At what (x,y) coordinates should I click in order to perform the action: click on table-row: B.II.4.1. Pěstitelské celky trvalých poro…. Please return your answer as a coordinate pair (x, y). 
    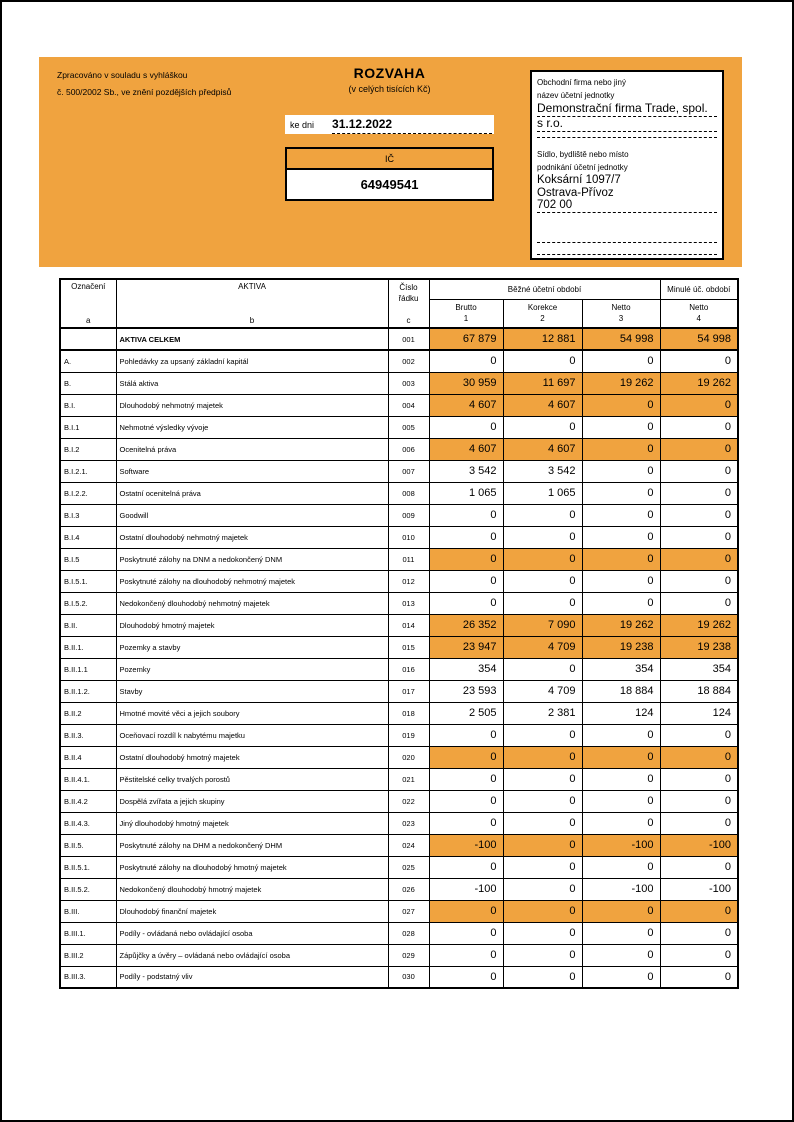
    Looking at the image, I should click on (399, 779).